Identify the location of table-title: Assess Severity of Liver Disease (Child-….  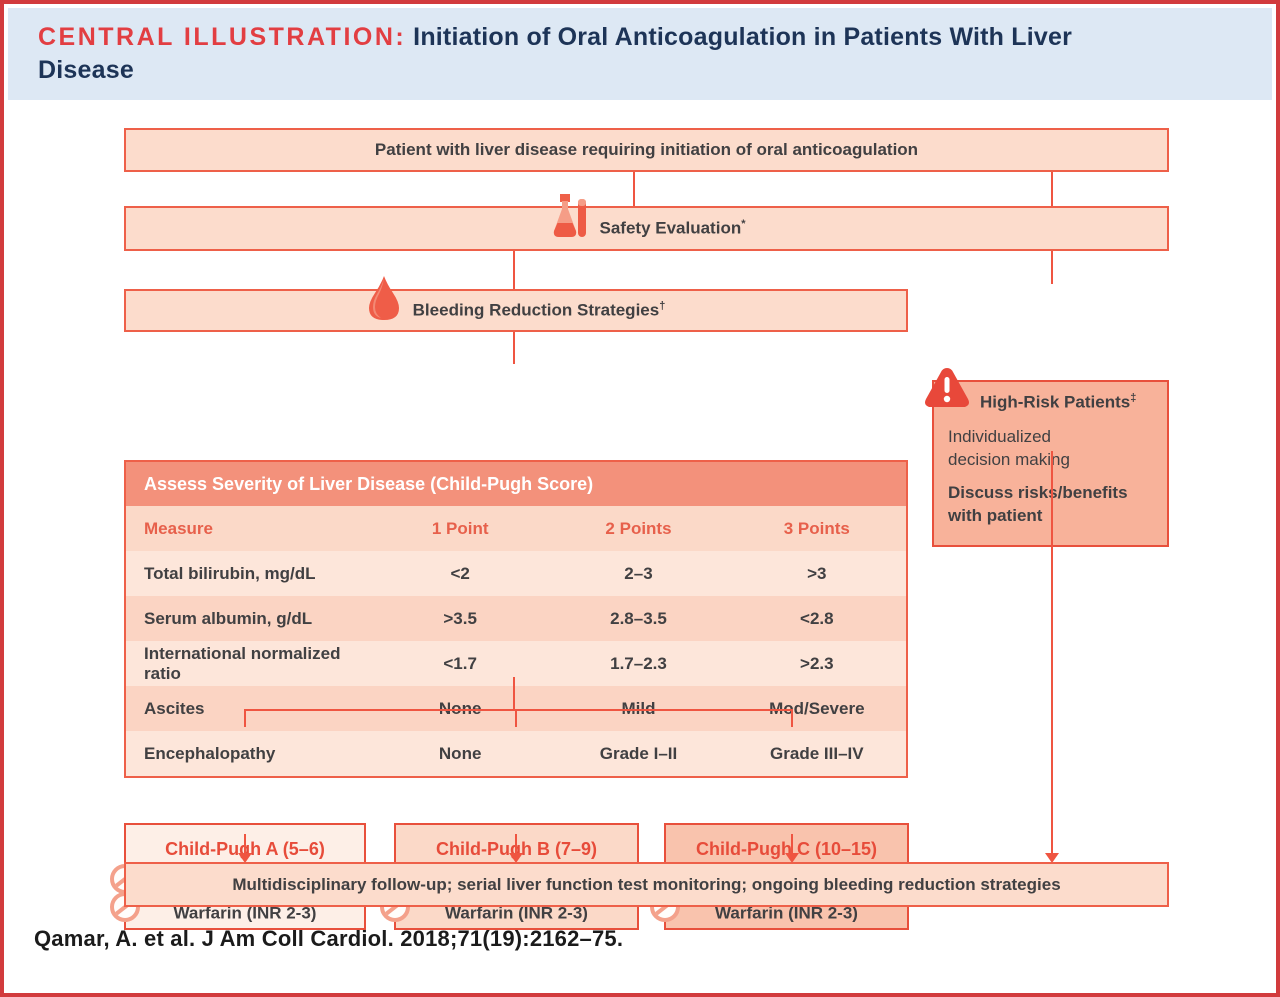
(516, 484).